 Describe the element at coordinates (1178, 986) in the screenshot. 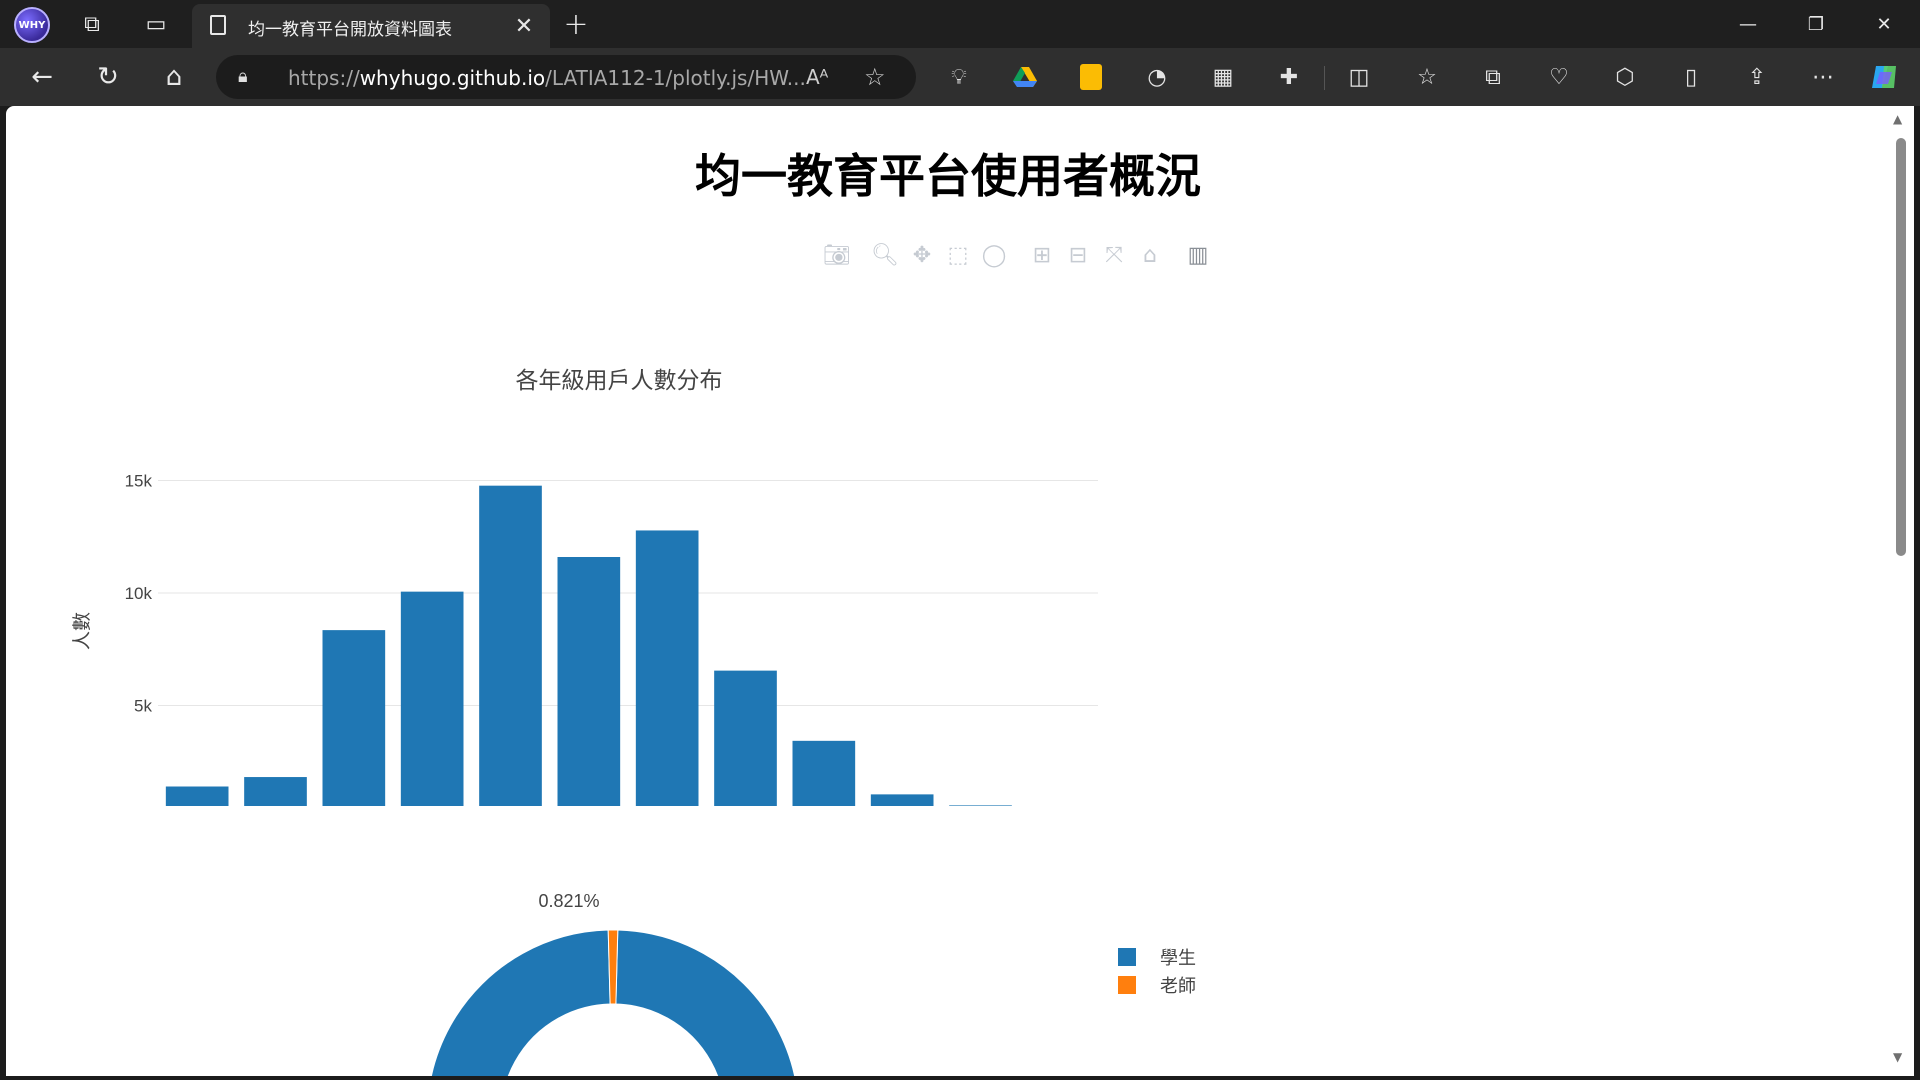

I see `legend-label-teachers: 老師` at that location.